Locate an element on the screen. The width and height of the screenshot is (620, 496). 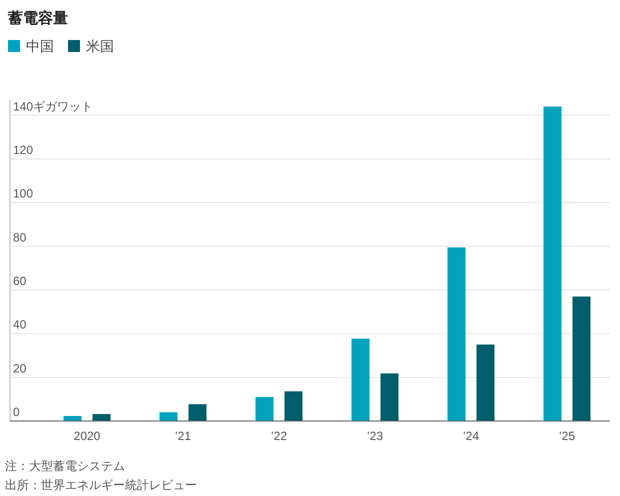
text: 出所：世界エネルギー統計レビュー is located at coordinates (101, 485).